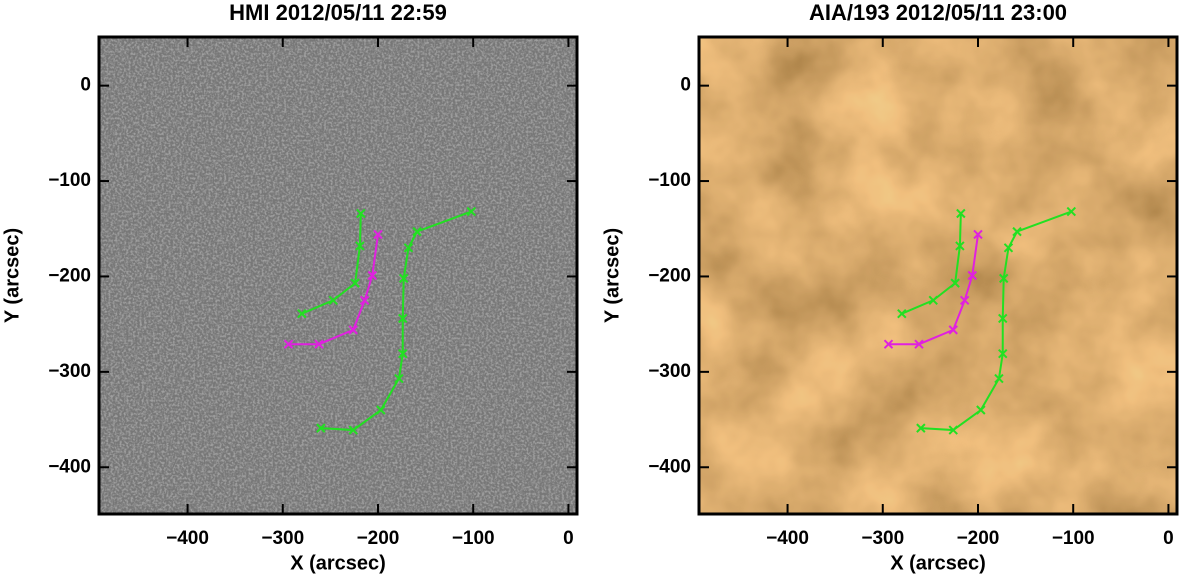 This screenshot has height=578, width=1182. What do you see at coordinates (338, 12) in the screenshot?
I see `chart-title: HMI 2012/05/11 22:59` at bounding box center [338, 12].